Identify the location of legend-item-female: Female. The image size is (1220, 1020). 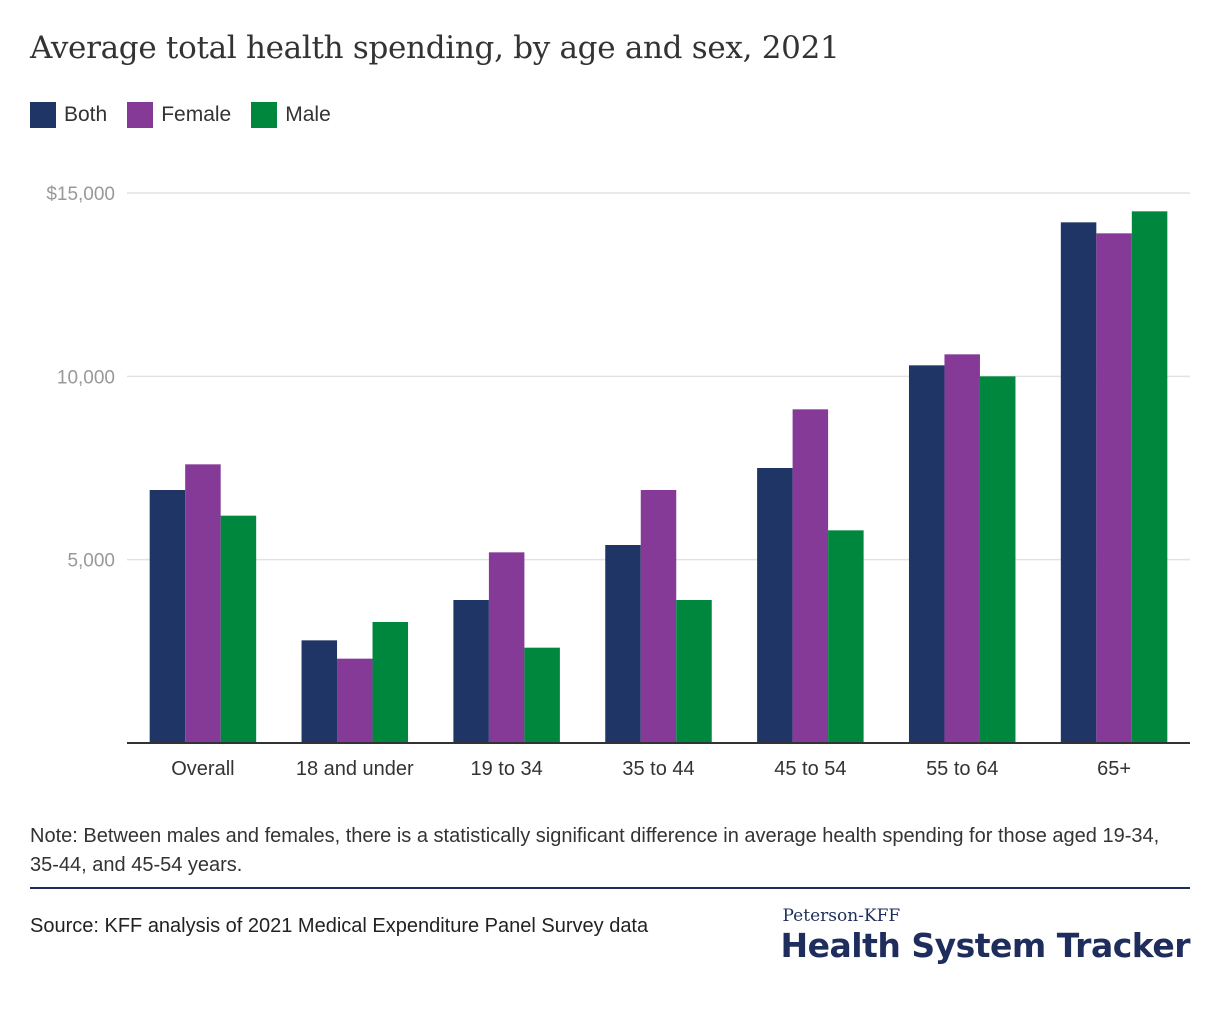
(179, 115).